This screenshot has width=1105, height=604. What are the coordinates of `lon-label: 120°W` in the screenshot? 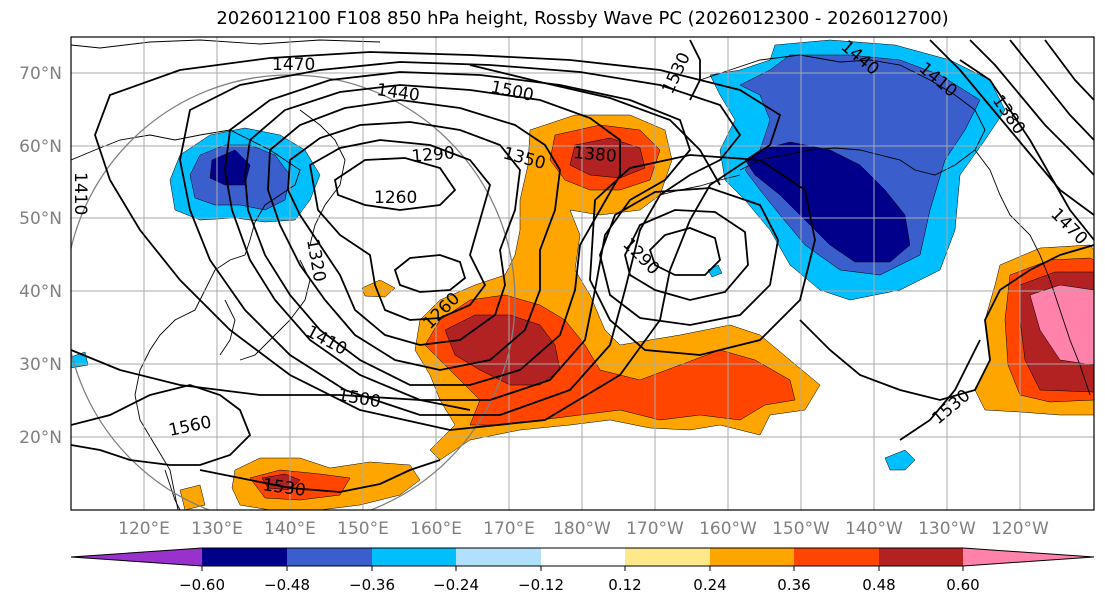 It's located at (1020, 529).